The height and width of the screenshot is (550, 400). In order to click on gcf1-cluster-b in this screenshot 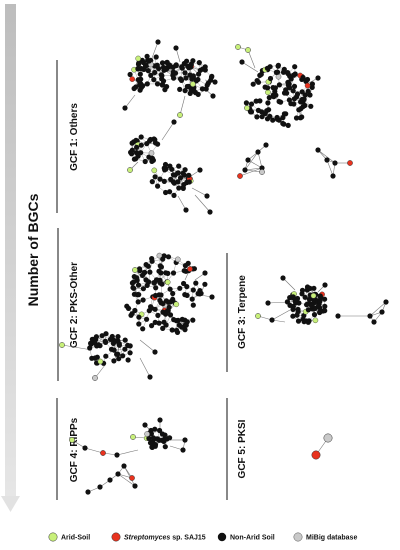, I will do `click(278, 86)`.